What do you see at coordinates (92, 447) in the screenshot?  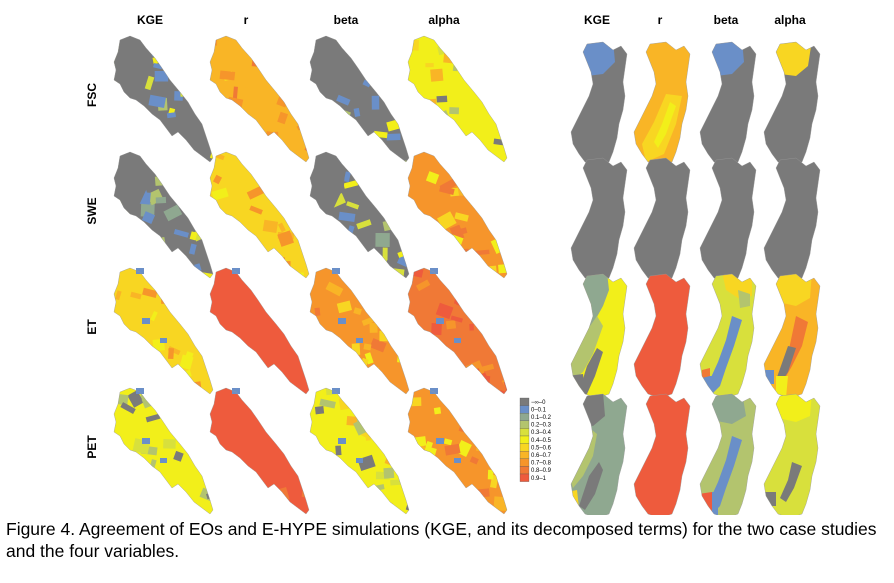 I see `row-header-pet: PET` at bounding box center [92, 447].